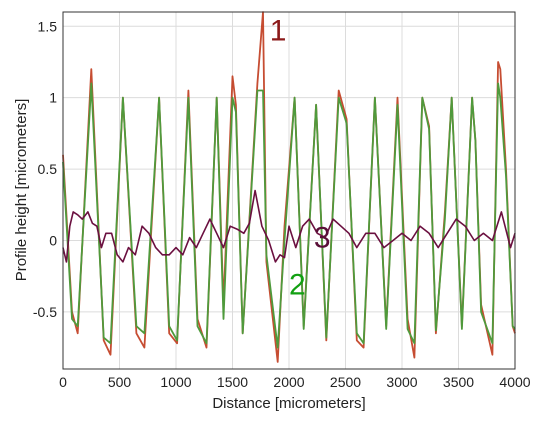  I want to click on y-tick-label: 0, so click(53, 240).